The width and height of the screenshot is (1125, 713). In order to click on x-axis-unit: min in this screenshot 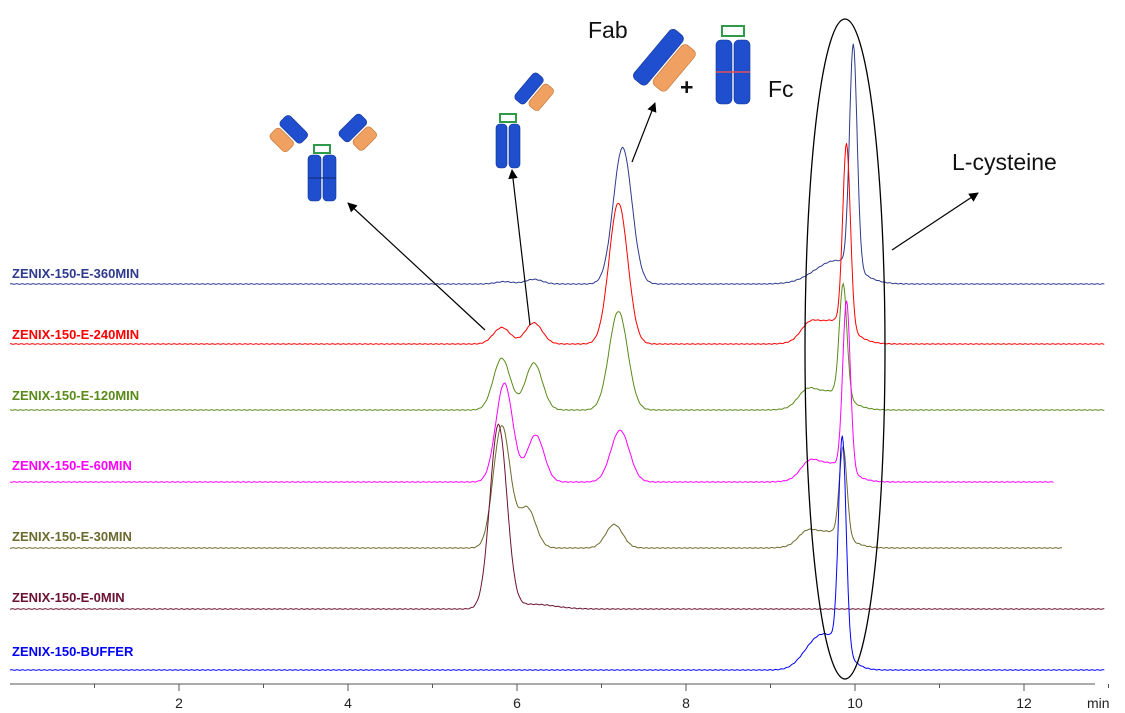, I will do `click(1098, 703)`.